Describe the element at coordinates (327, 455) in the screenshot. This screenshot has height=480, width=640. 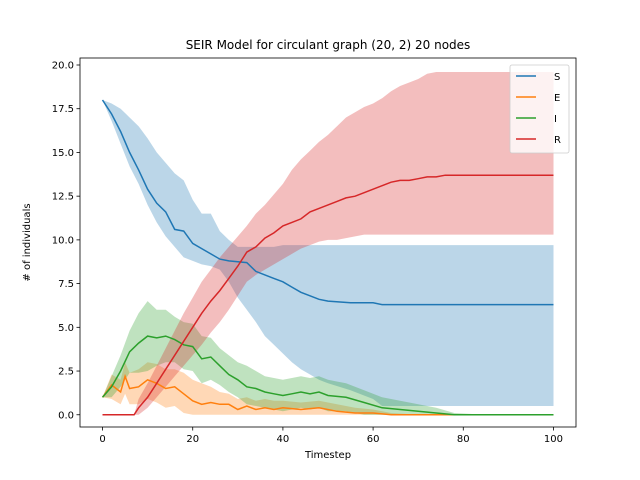
I see `x-axis-title: Timestep` at that location.